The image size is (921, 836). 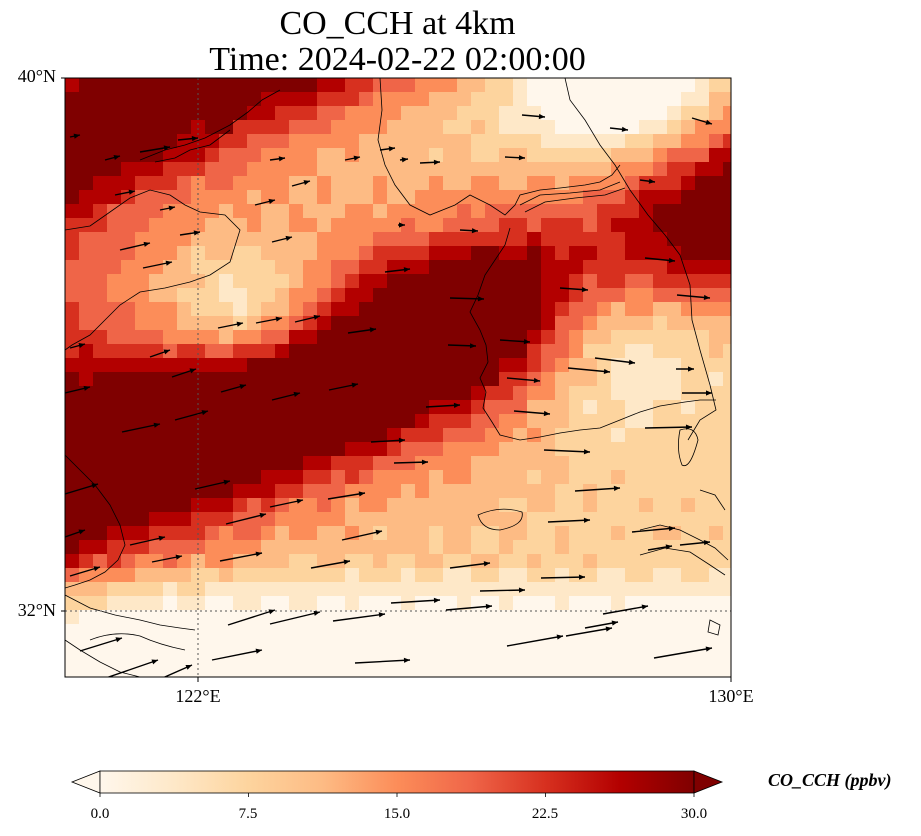 I want to click on colorbar, so click(x=397, y=783).